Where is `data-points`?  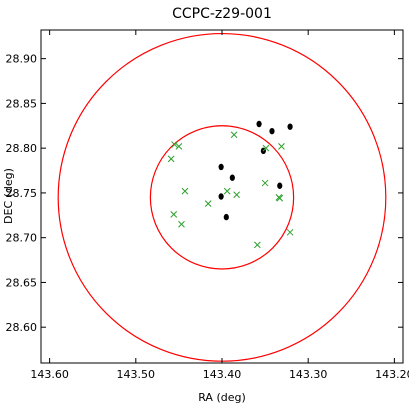 data-points is located at coordinates (230, 184).